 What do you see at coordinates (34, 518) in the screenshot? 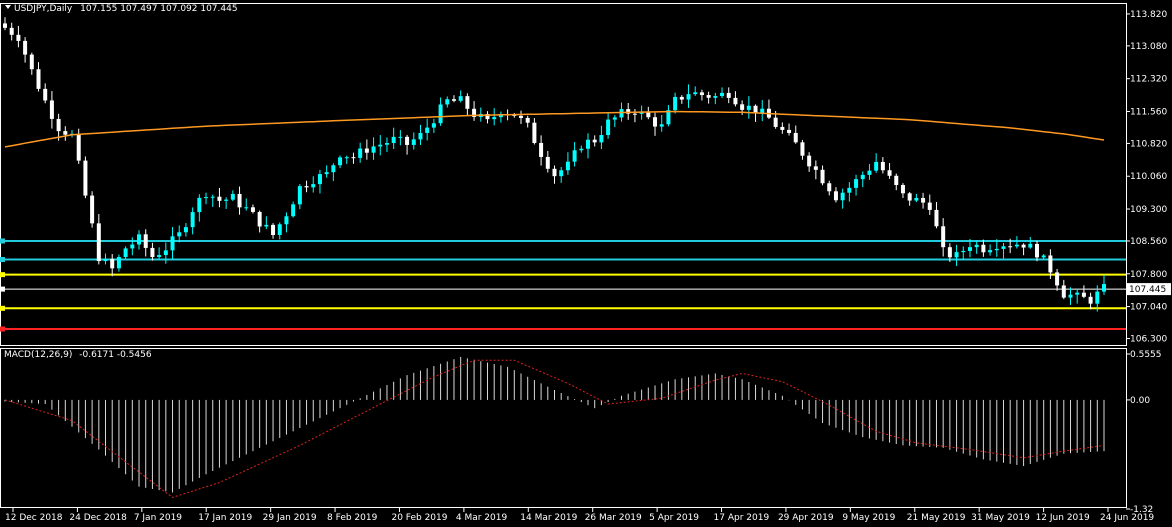
I see `date-tick-label: 12 Dec 2018` at bounding box center [34, 518].